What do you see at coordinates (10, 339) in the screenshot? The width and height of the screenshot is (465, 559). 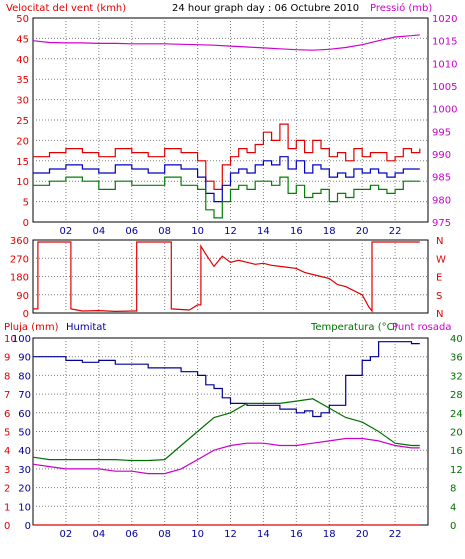 I see `rain-tick-label-10: 10` at bounding box center [10, 339].